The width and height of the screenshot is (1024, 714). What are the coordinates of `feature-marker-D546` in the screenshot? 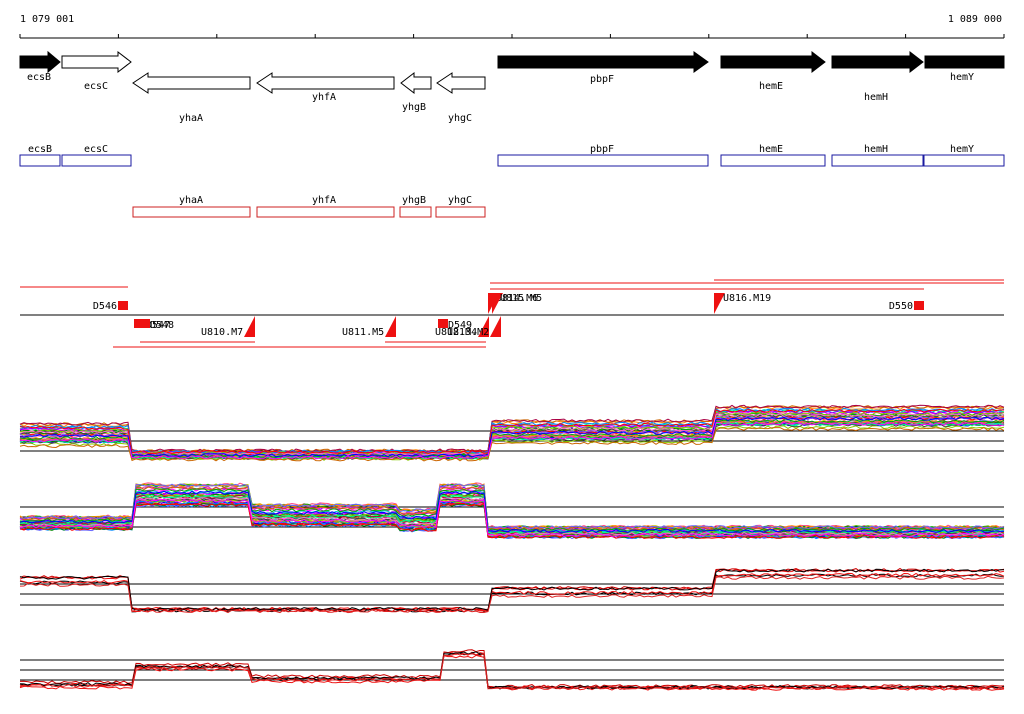 It's located at (123, 305).